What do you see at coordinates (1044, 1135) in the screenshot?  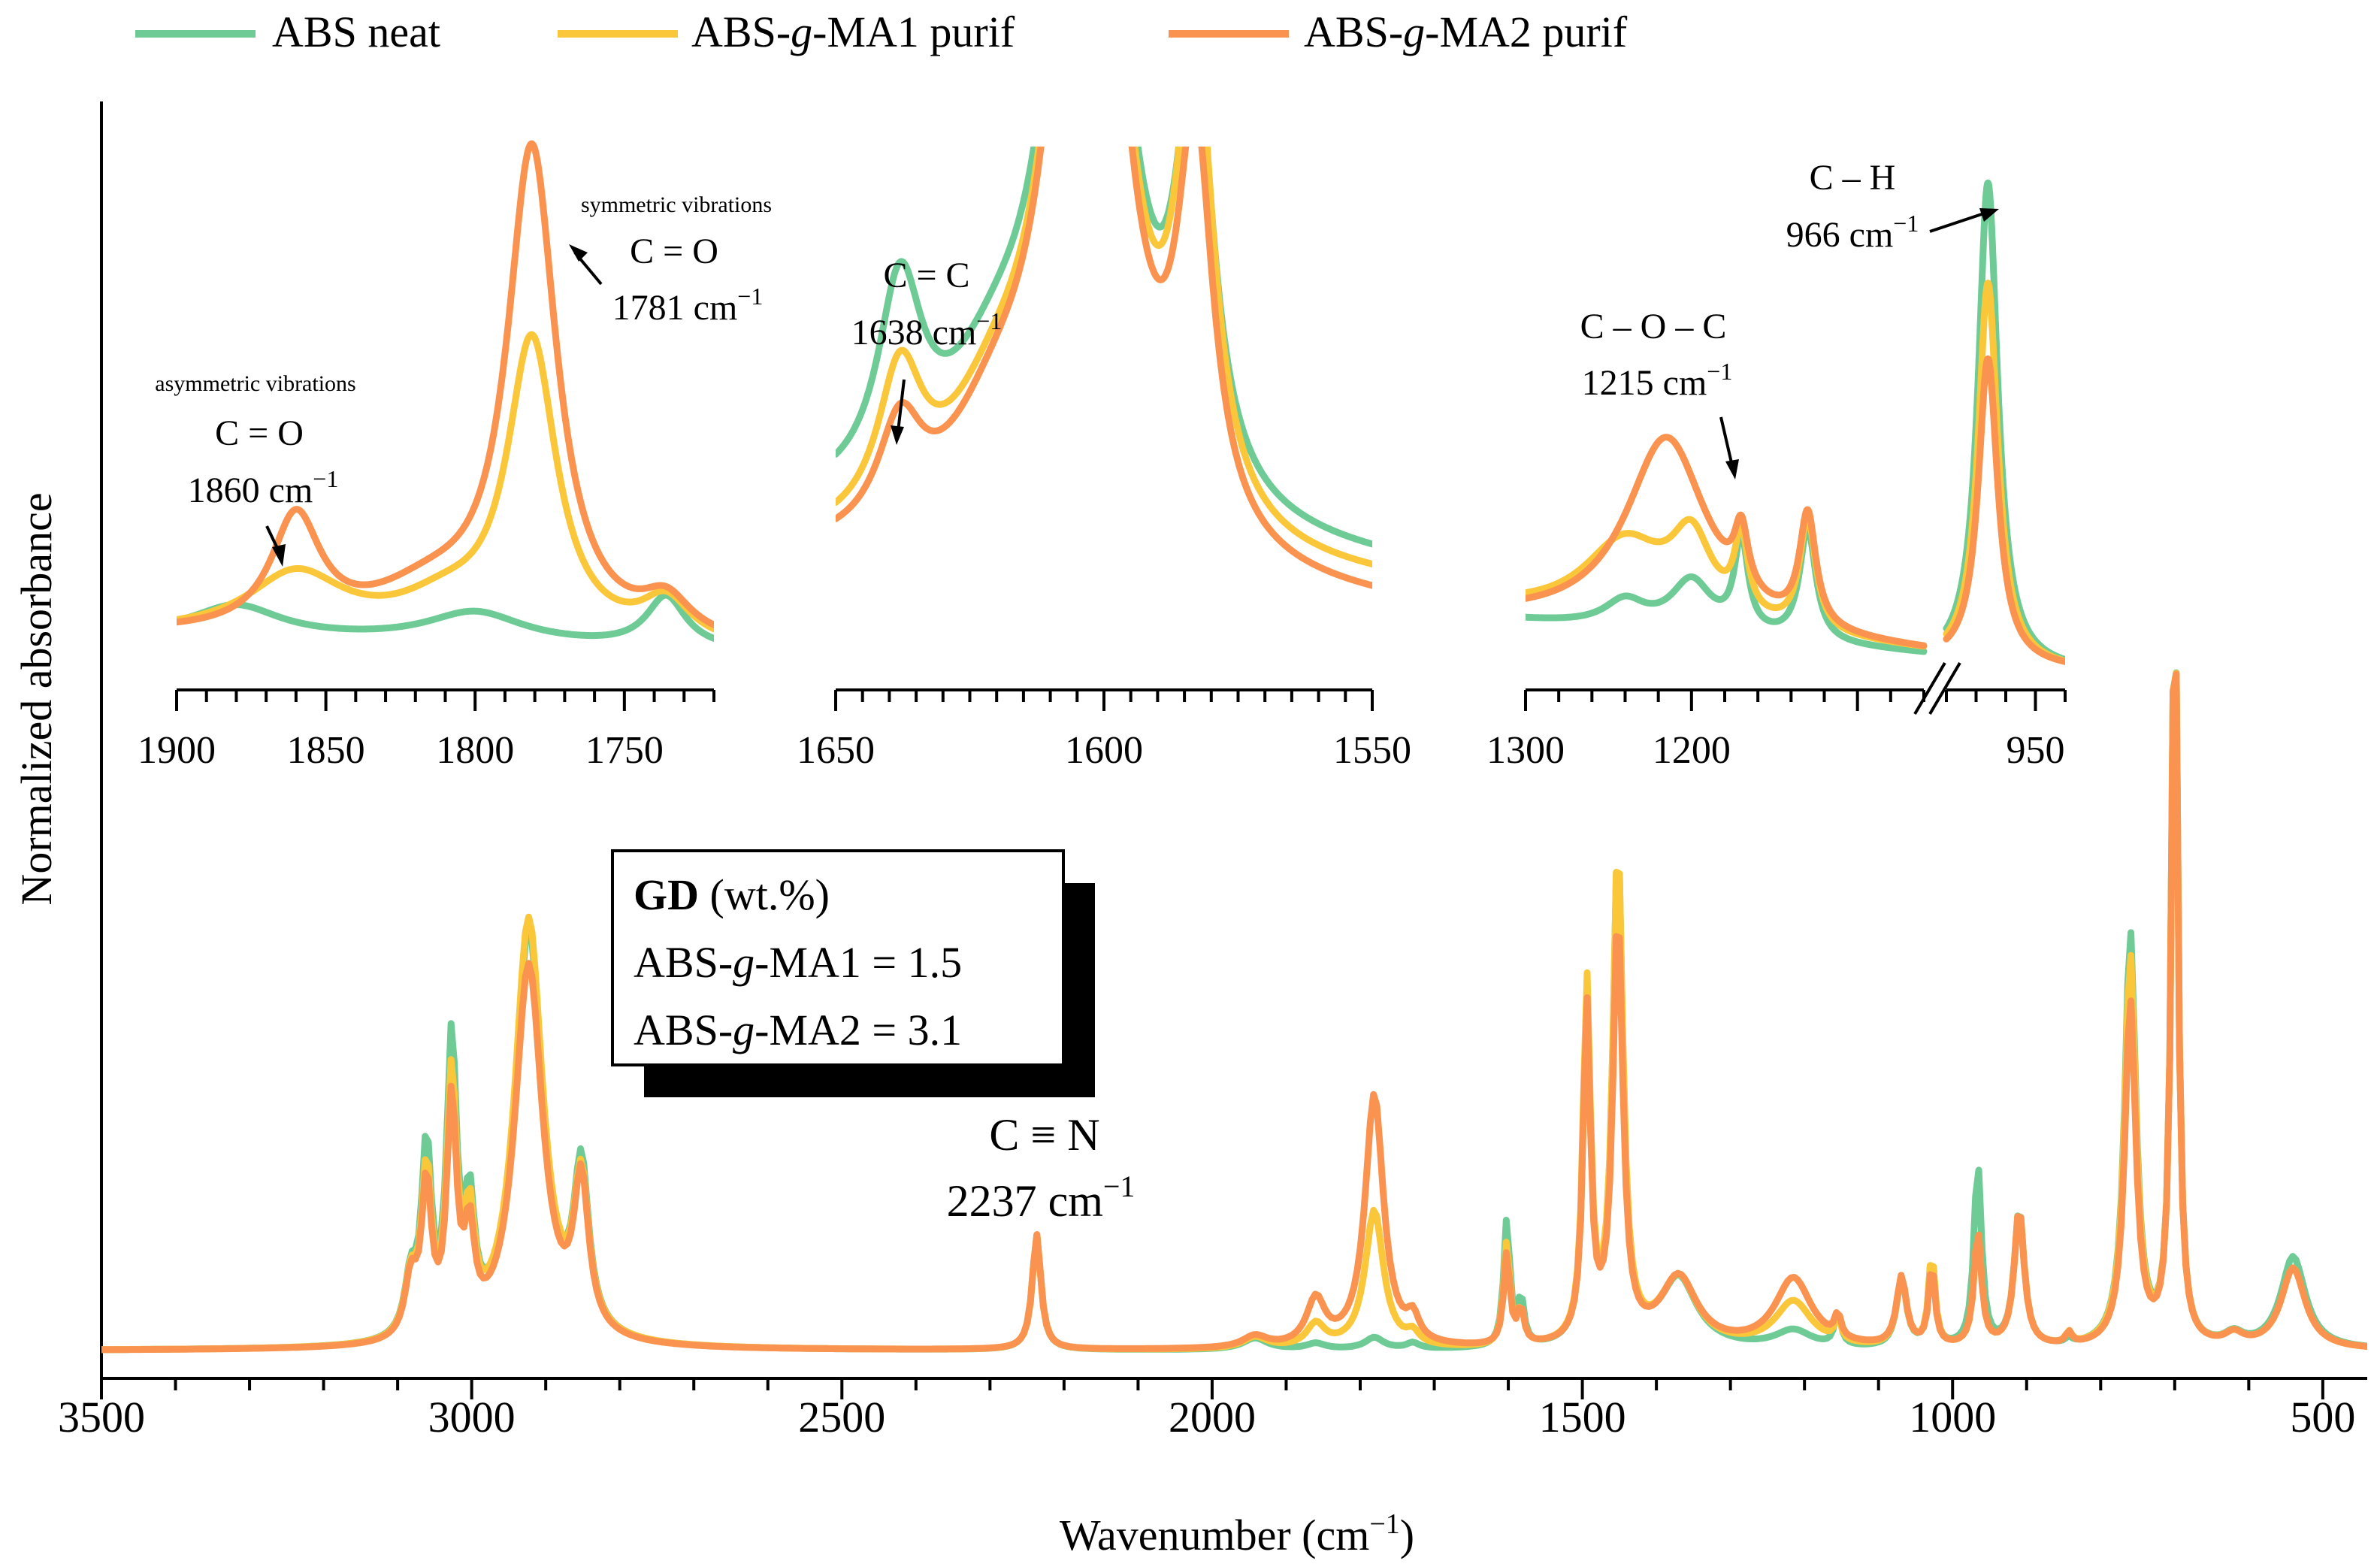 I see `cn-formula: C ≡ N` at bounding box center [1044, 1135].